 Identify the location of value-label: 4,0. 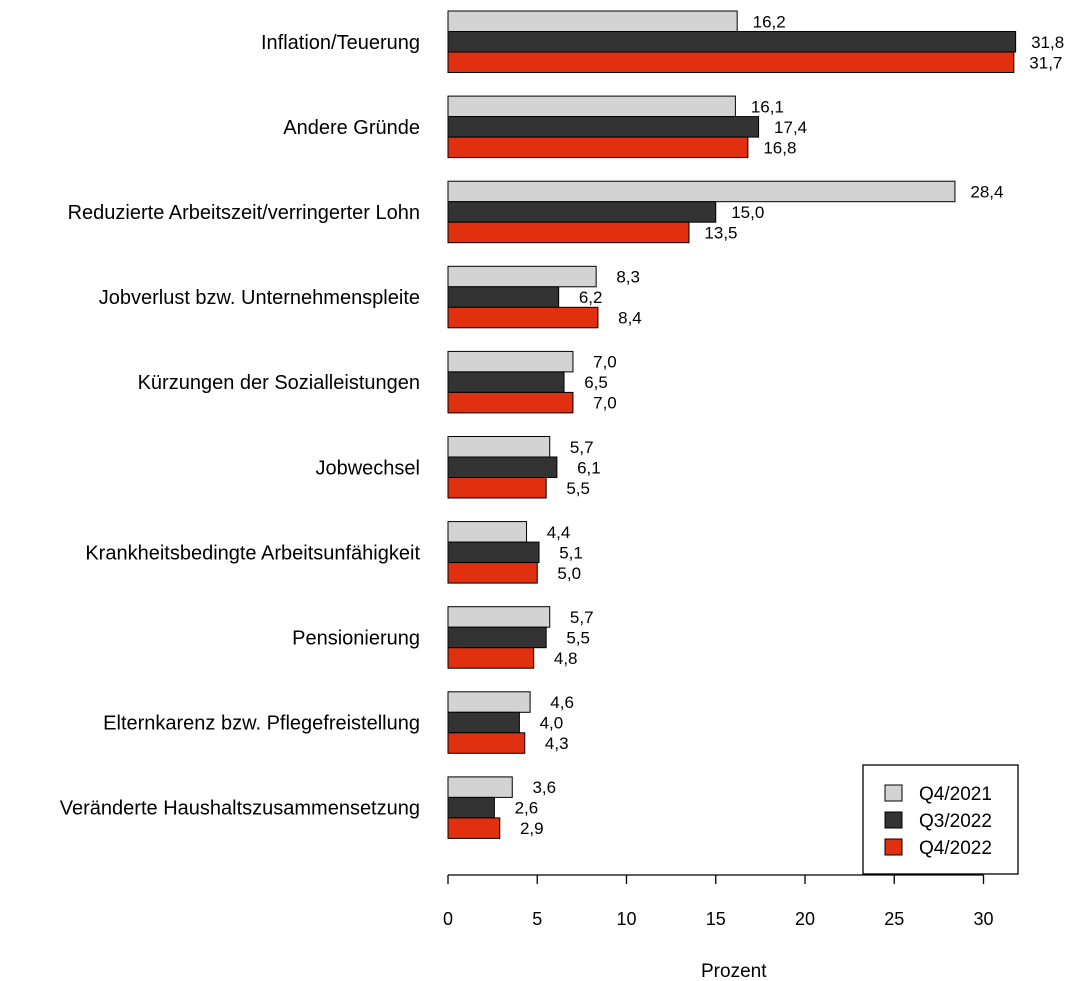
(552, 723).